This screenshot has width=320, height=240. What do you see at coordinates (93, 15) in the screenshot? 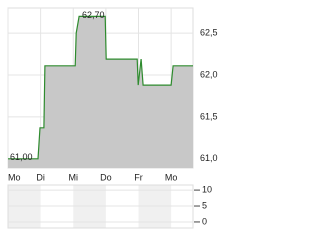
I see `max-label: 62,70` at bounding box center [93, 15].